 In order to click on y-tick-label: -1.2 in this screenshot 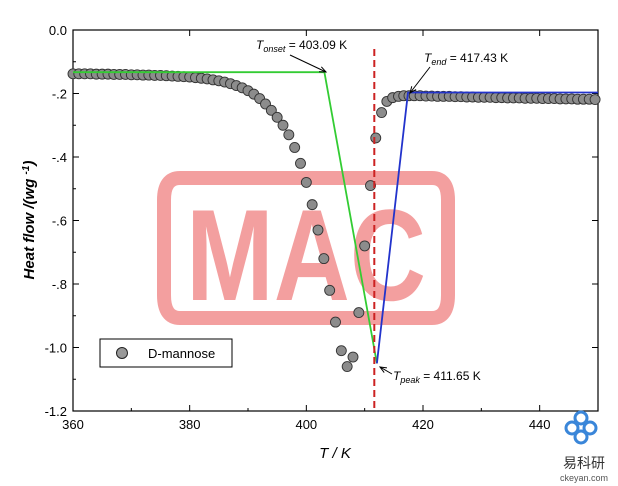, I will do `click(56, 411)`.